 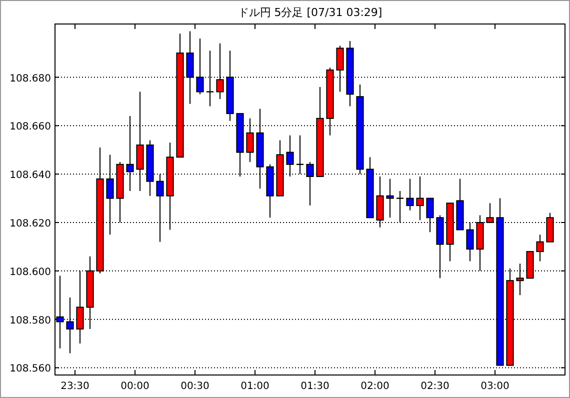 What do you see at coordinates (255, 386) in the screenshot?
I see `x-tick-label: 01:00` at bounding box center [255, 386].